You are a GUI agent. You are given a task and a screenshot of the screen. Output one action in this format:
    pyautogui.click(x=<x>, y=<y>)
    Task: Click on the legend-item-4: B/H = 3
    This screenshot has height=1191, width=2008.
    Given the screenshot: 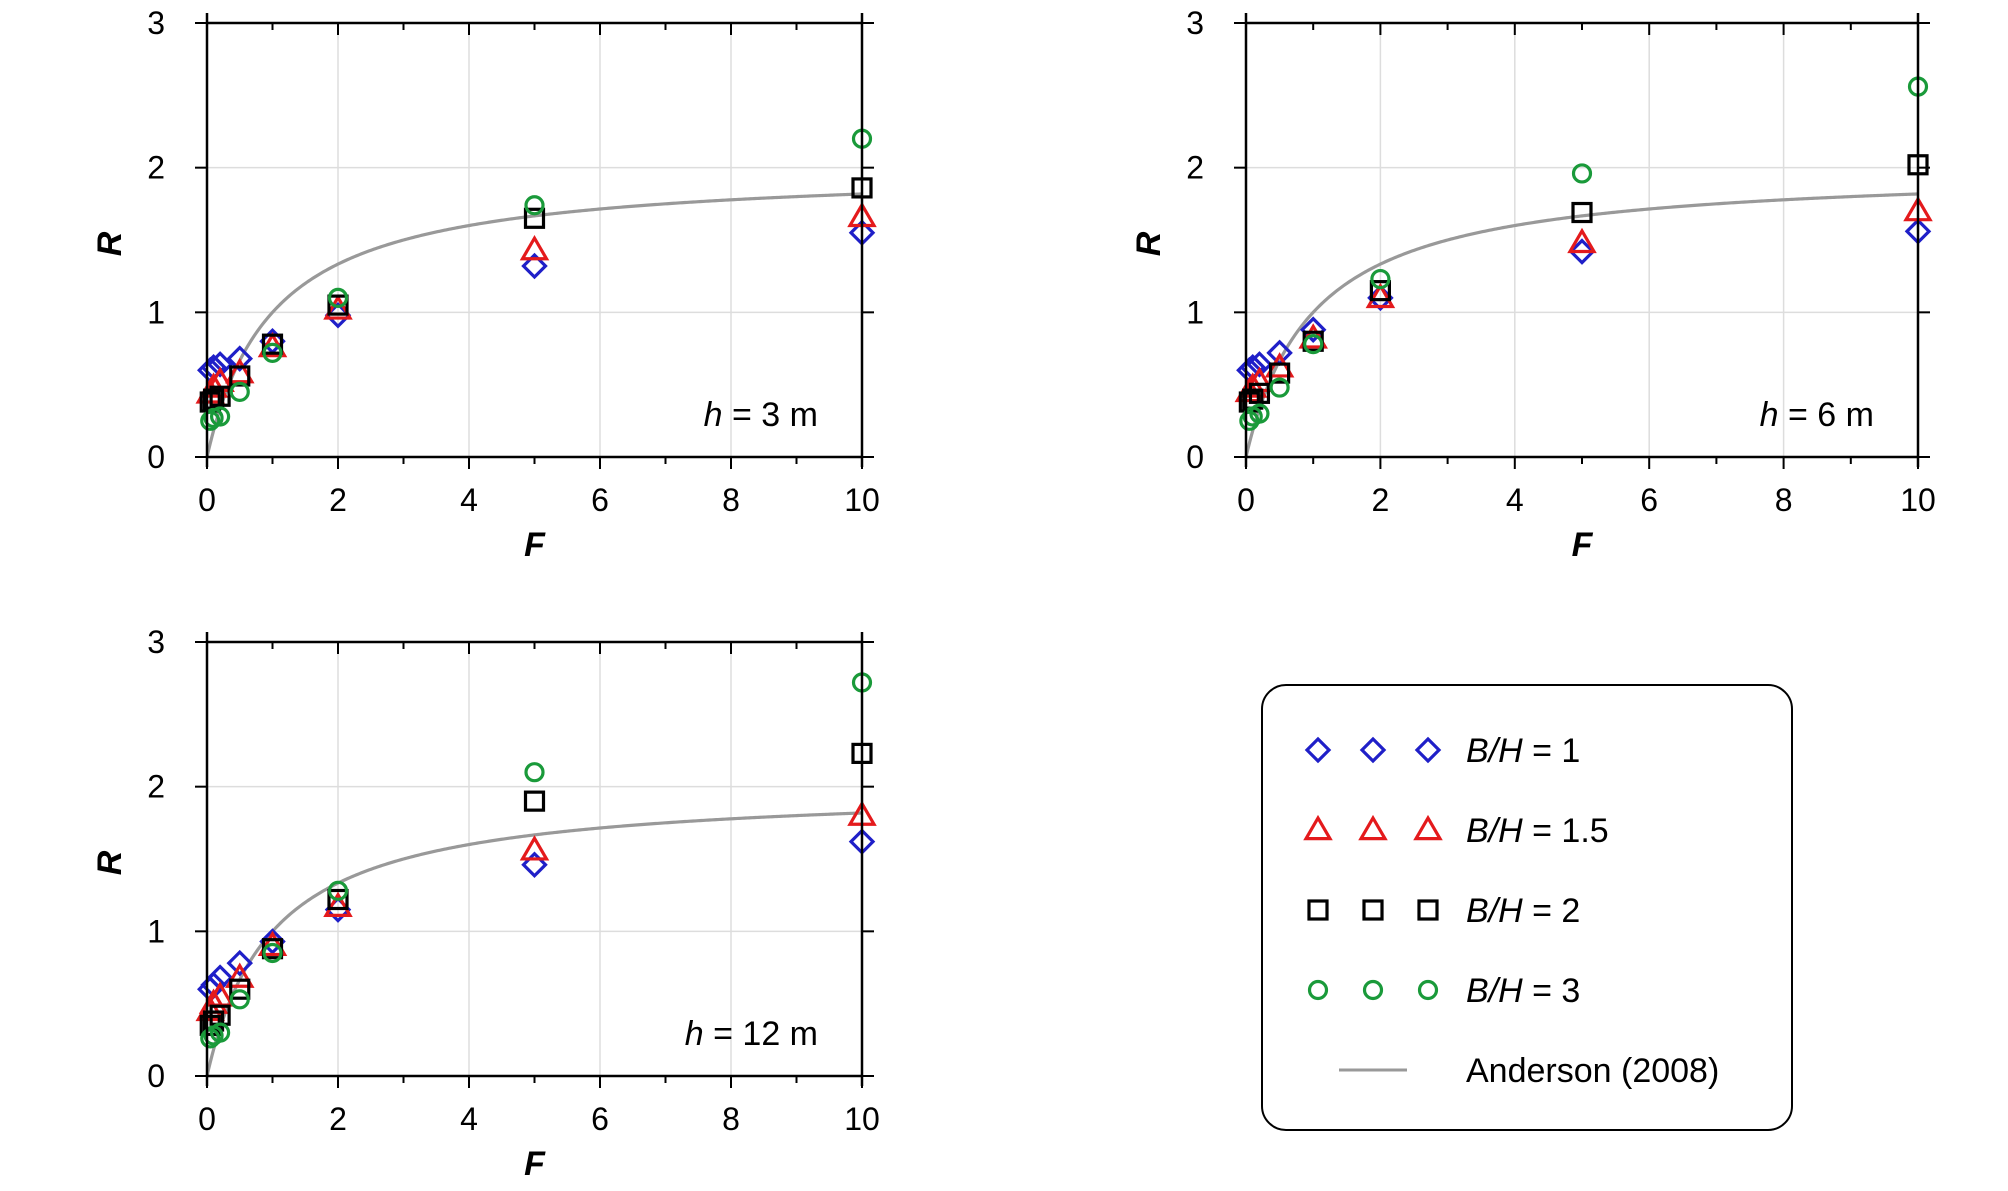 What is the action you would take?
    pyautogui.click(x=1443, y=991)
    